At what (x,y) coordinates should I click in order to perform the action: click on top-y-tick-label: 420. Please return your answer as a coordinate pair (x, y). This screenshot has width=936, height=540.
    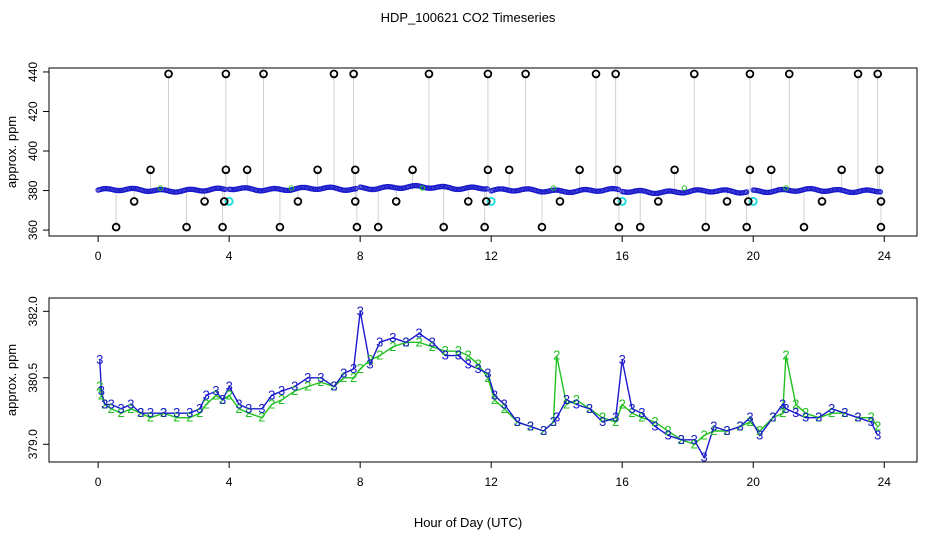
    Looking at the image, I should click on (33, 111).